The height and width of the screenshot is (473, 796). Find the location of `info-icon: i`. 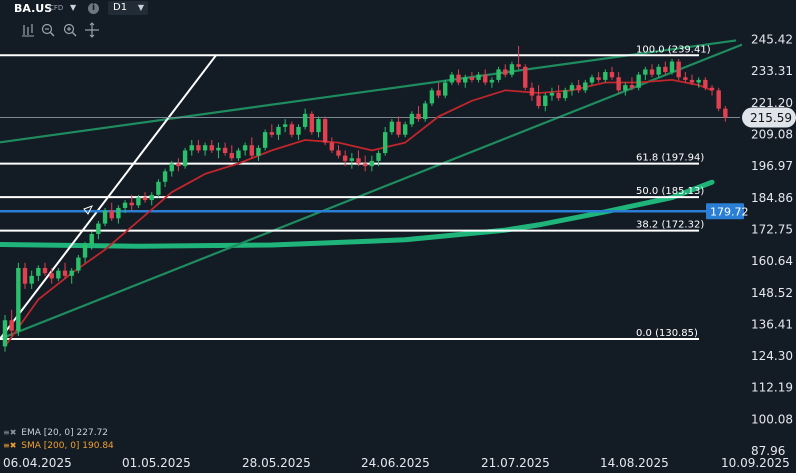

info-icon: i is located at coordinates (93, 8).